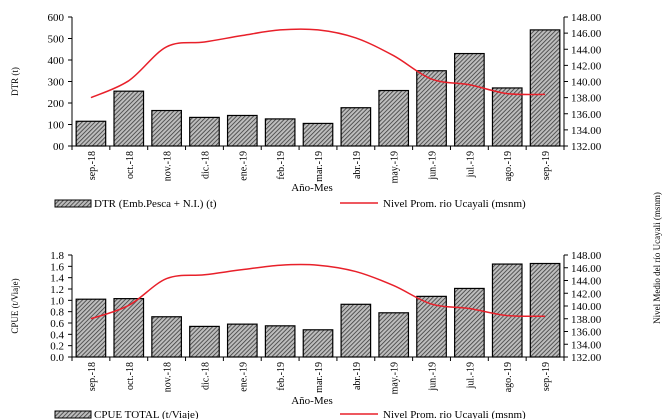  What do you see at coordinates (56, 40) in the screenshot?
I see `left-tick-label: 500` at bounding box center [56, 40].